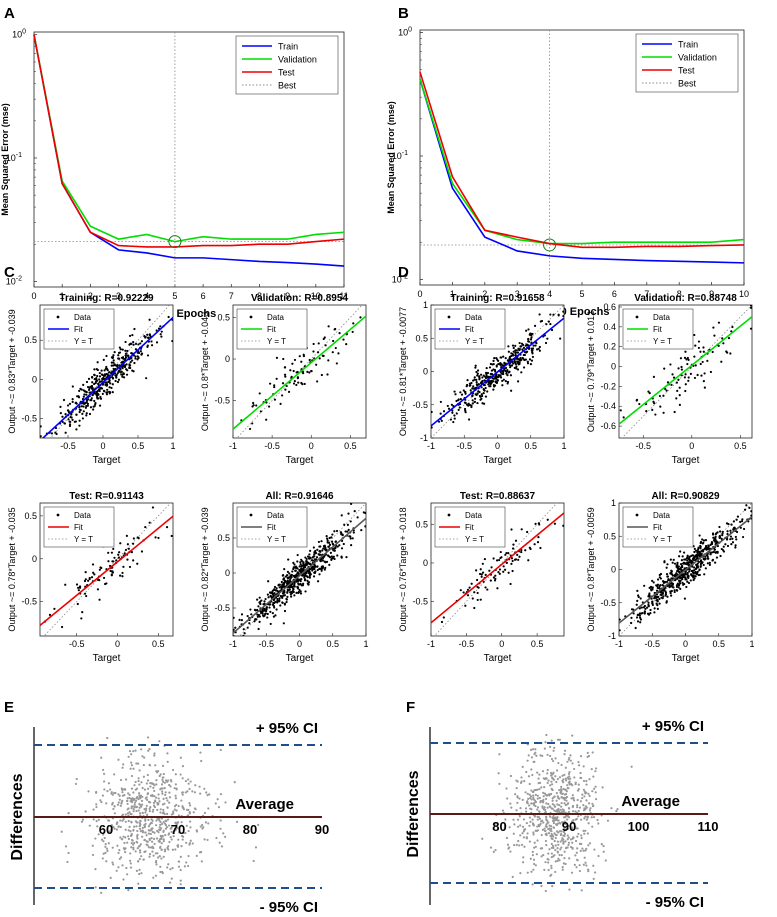 This screenshot has height=917, width=777. What do you see at coordinates (400, 278) in the screenshot?
I see `y-tick-label: 10-2` at bounding box center [400, 278].